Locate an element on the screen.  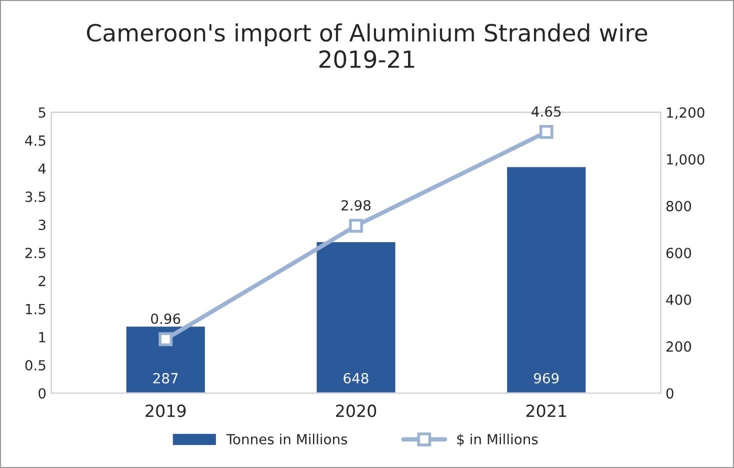
y-tick-label: 3.5 is located at coordinates (35, 197).